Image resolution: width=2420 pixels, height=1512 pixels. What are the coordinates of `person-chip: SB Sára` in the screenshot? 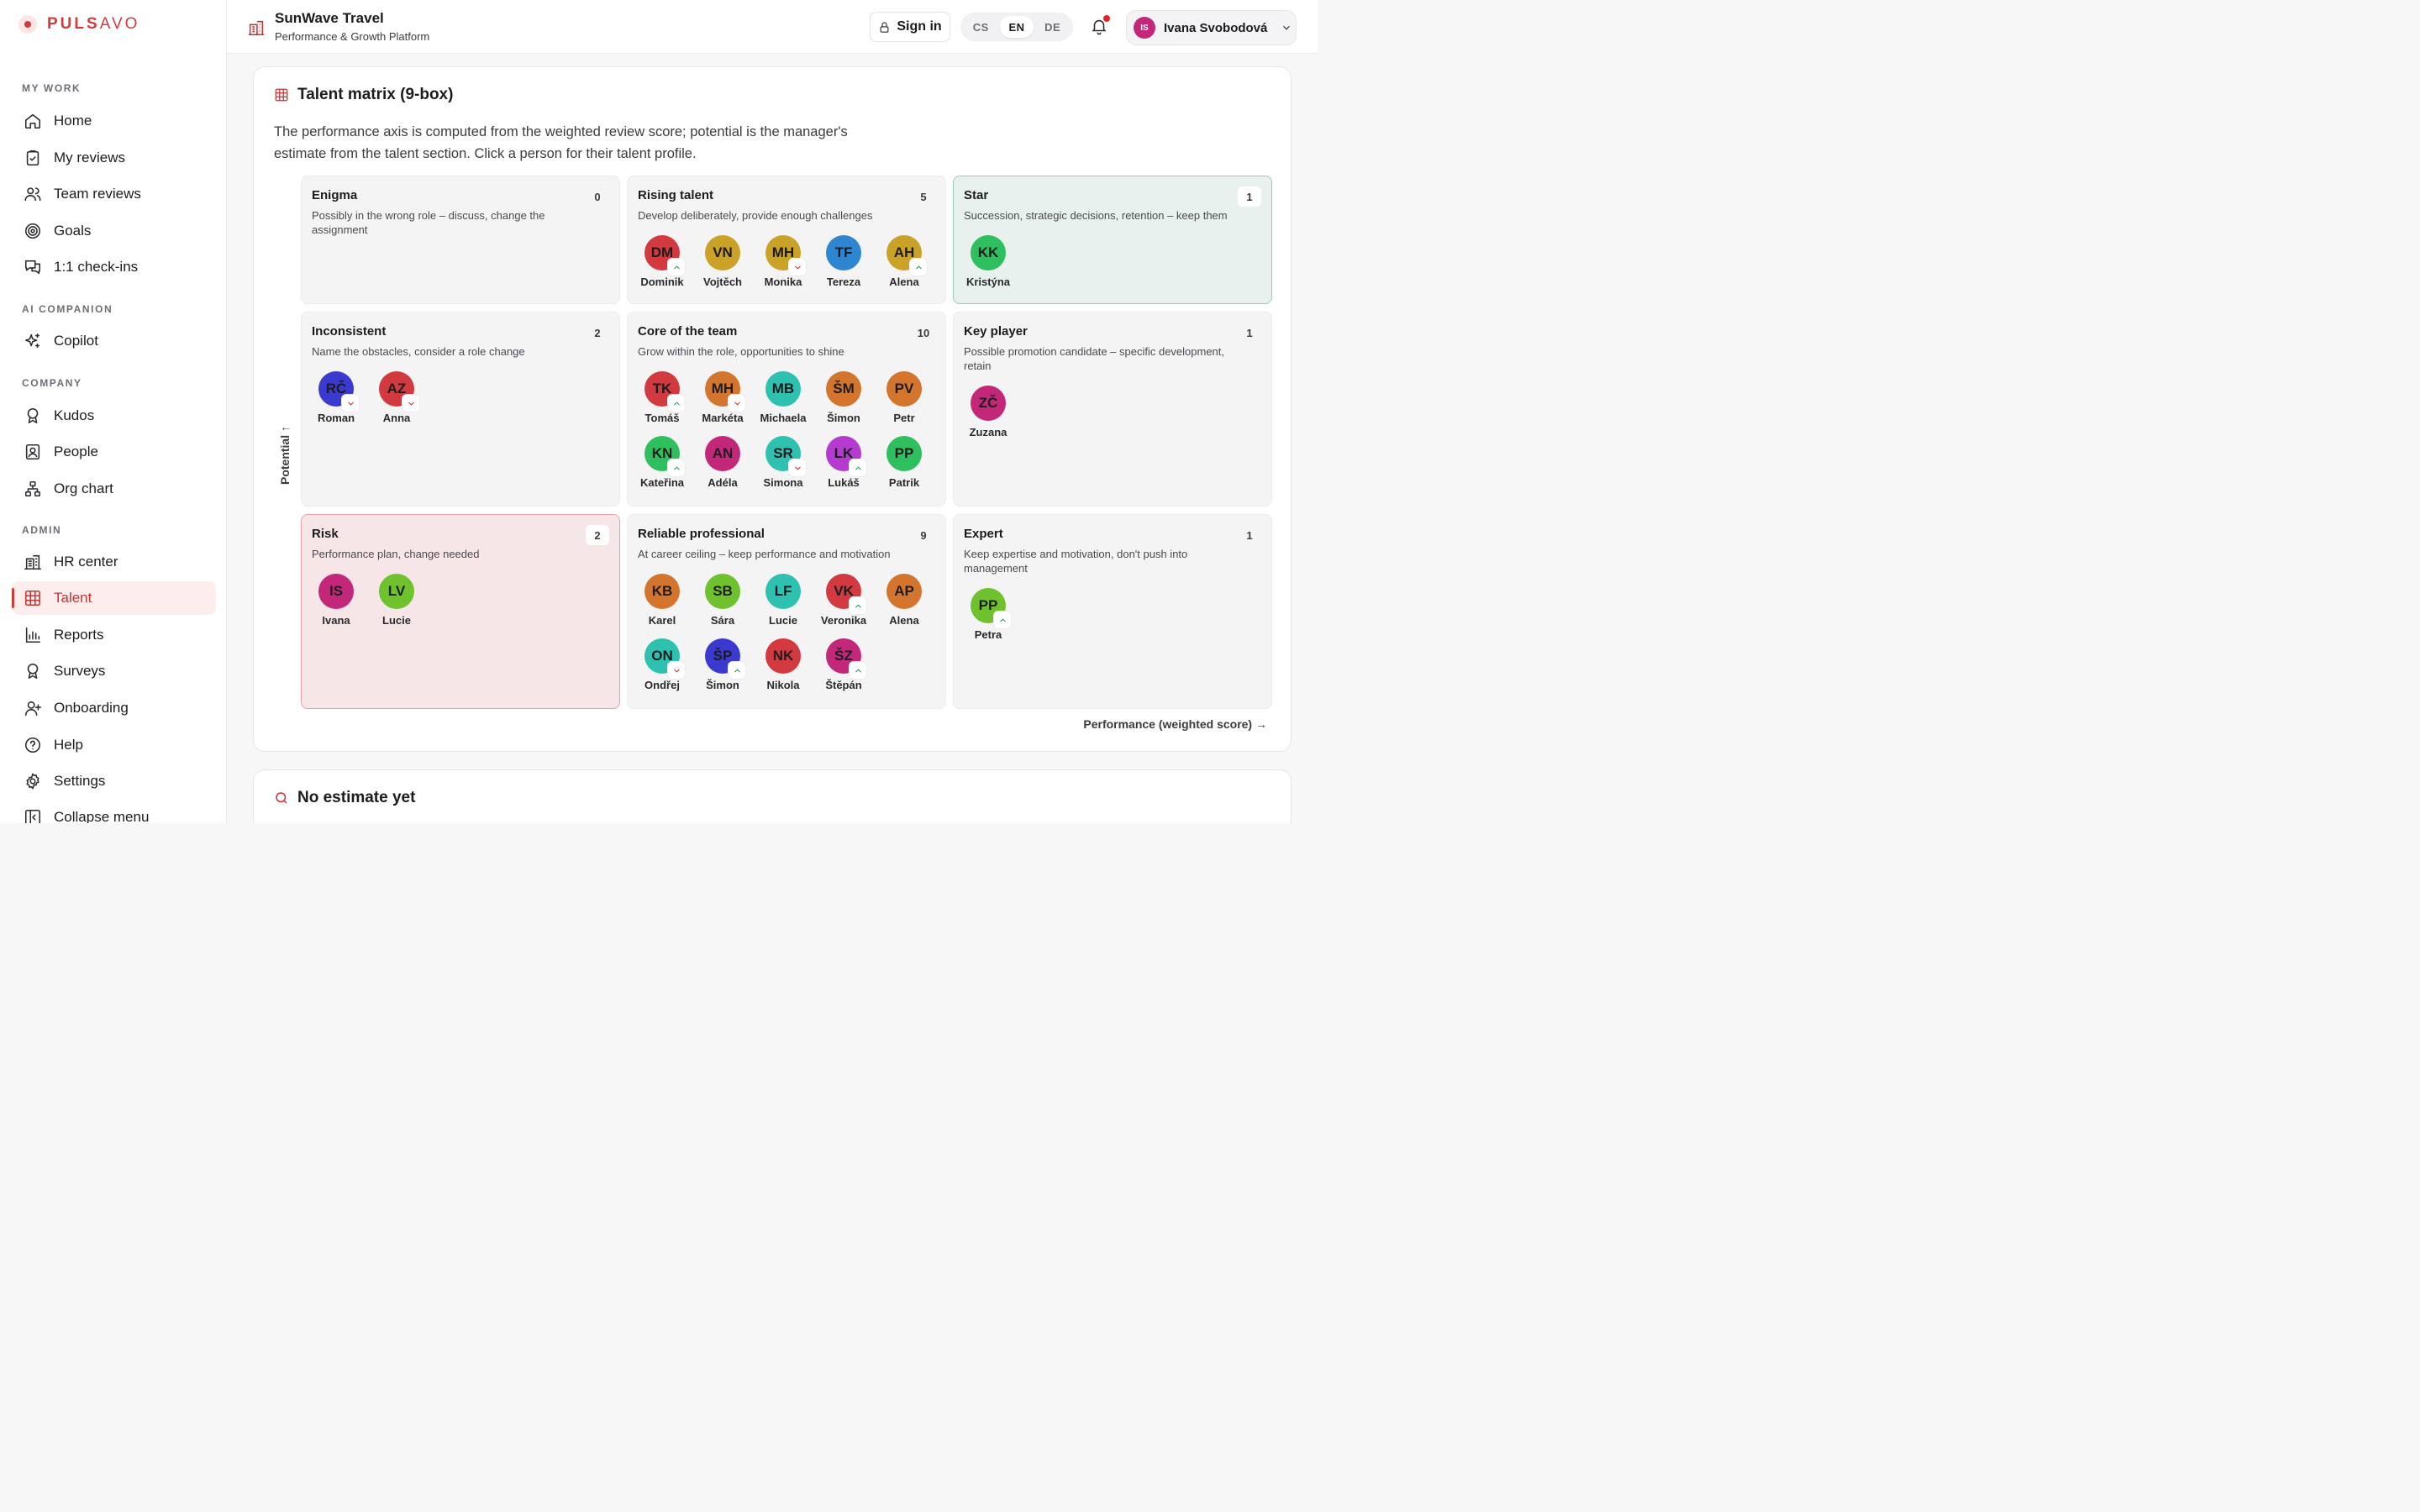 It's located at (722, 600).